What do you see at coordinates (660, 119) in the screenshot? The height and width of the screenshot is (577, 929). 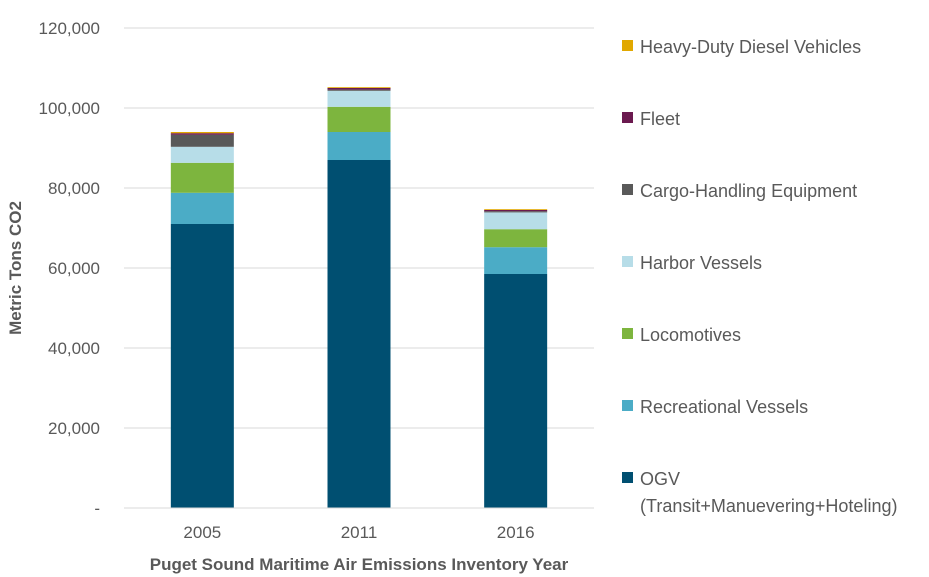 I see `legend-label: Fleet` at bounding box center [660, 119].